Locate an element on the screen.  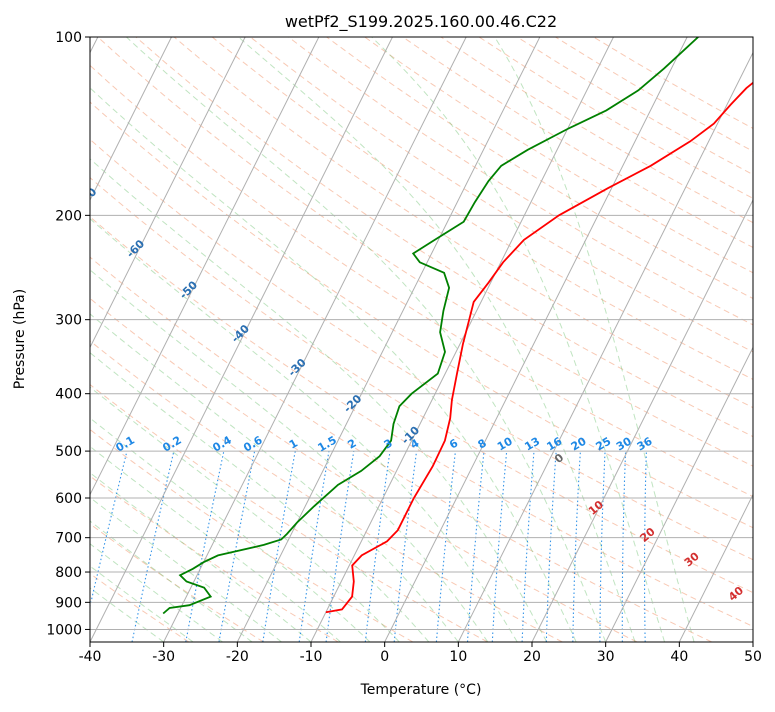
dry-adiabat-label: -80 is located at coordinates (34, 155).